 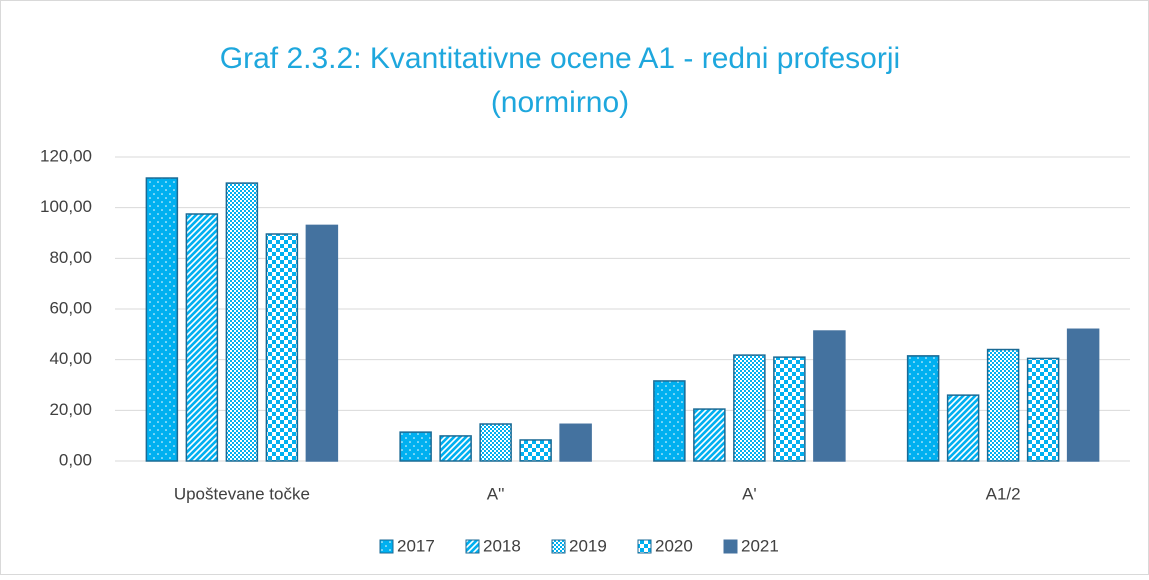 What do you see at coordinates (496, 493) in the screenshot?
I see `x-tick-label: A''` at bounding box center [496, 493].